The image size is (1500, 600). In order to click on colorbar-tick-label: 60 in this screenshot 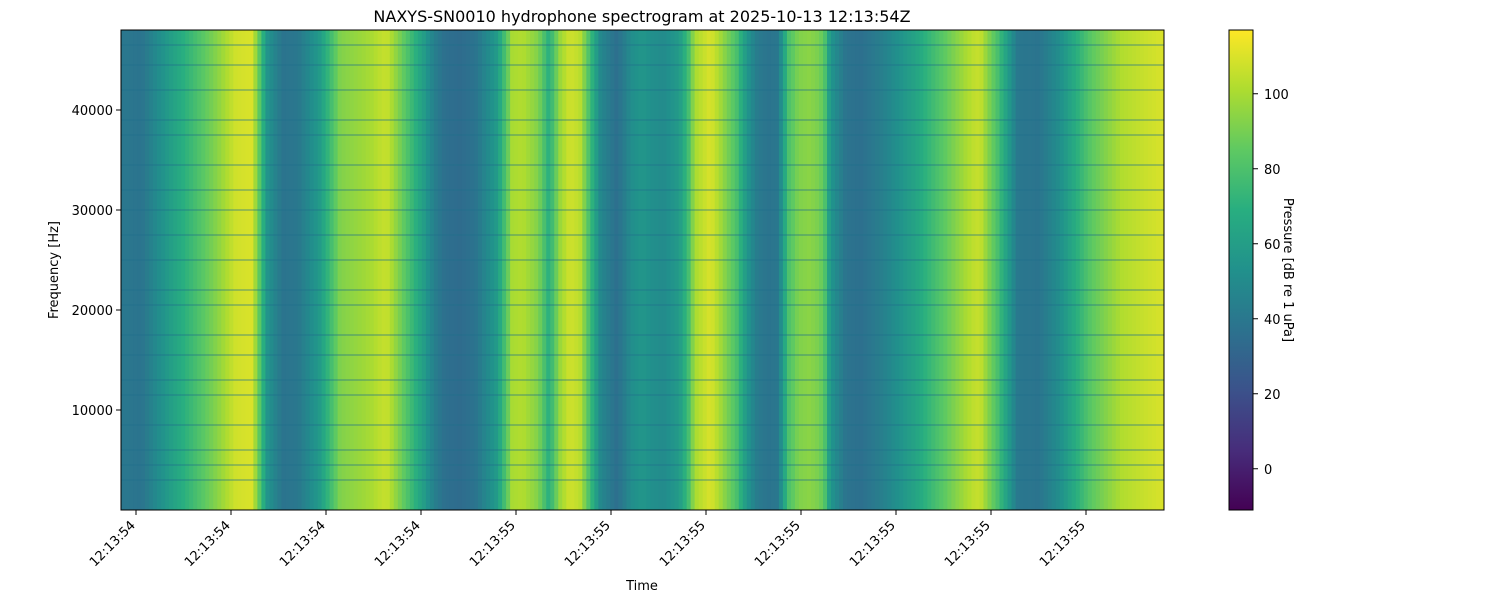, I will do `click(1272, 245)`.